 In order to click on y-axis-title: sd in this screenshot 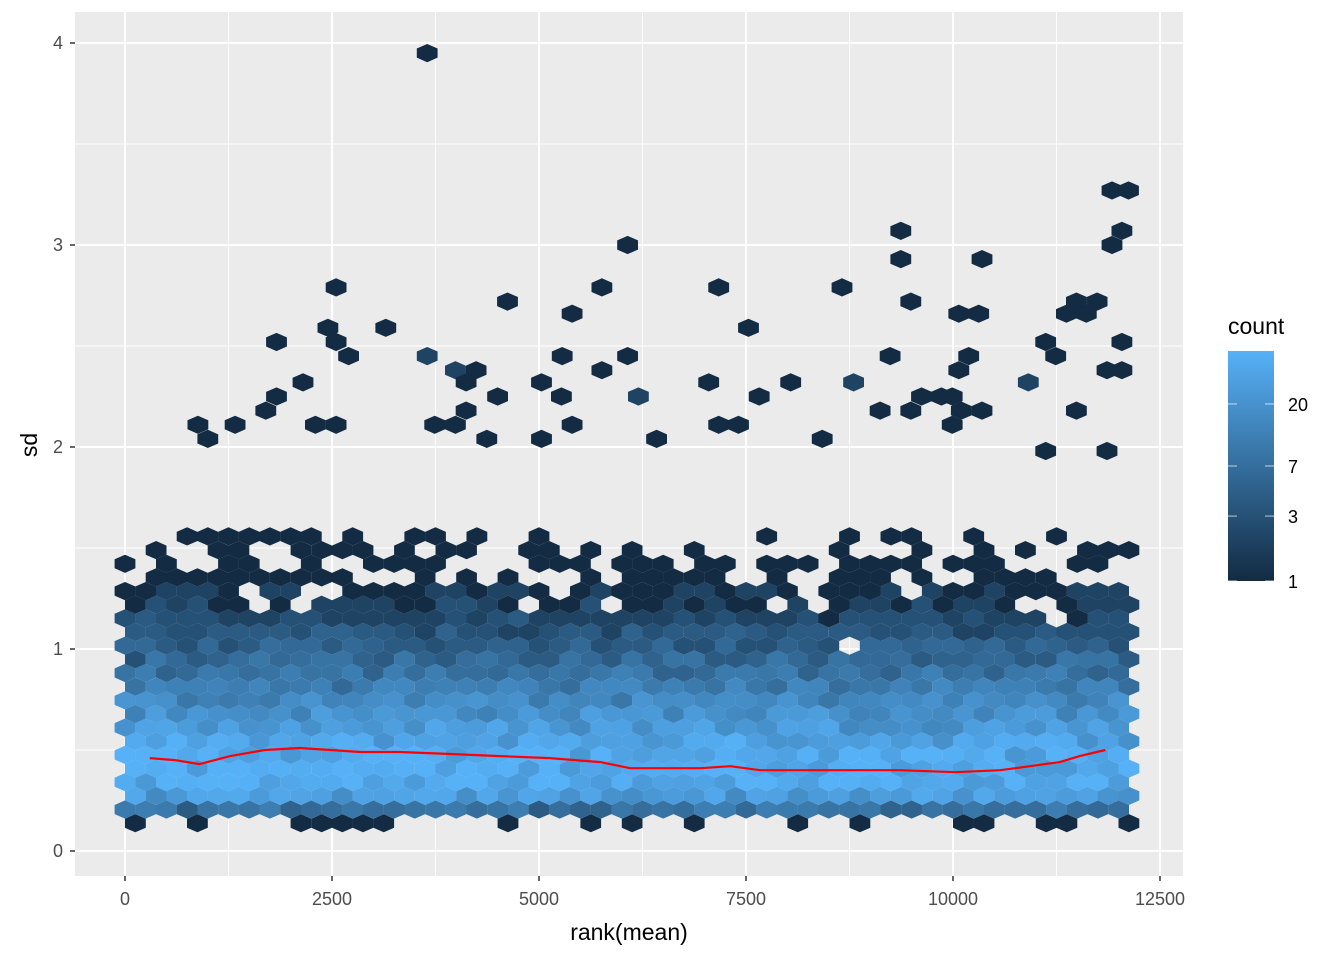, I will do `click(29, 445)`.